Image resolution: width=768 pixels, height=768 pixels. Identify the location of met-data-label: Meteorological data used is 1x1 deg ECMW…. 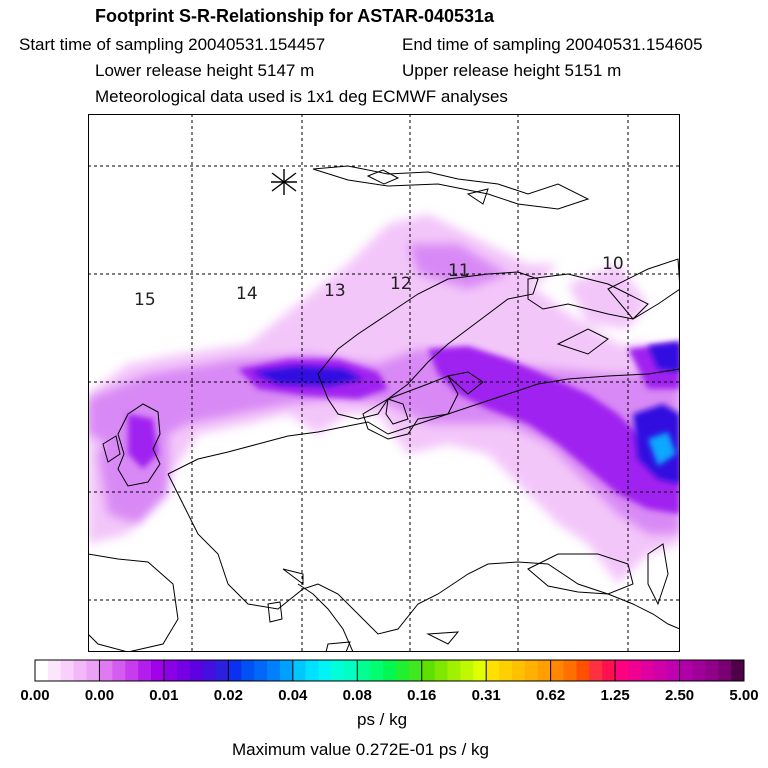
(301, 96).